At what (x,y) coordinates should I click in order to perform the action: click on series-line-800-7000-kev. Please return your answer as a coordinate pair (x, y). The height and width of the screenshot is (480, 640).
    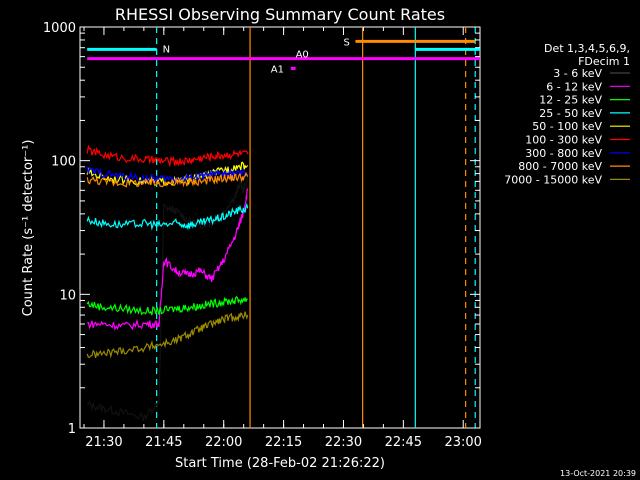
    Looking at the image, I should click on (167, 179).